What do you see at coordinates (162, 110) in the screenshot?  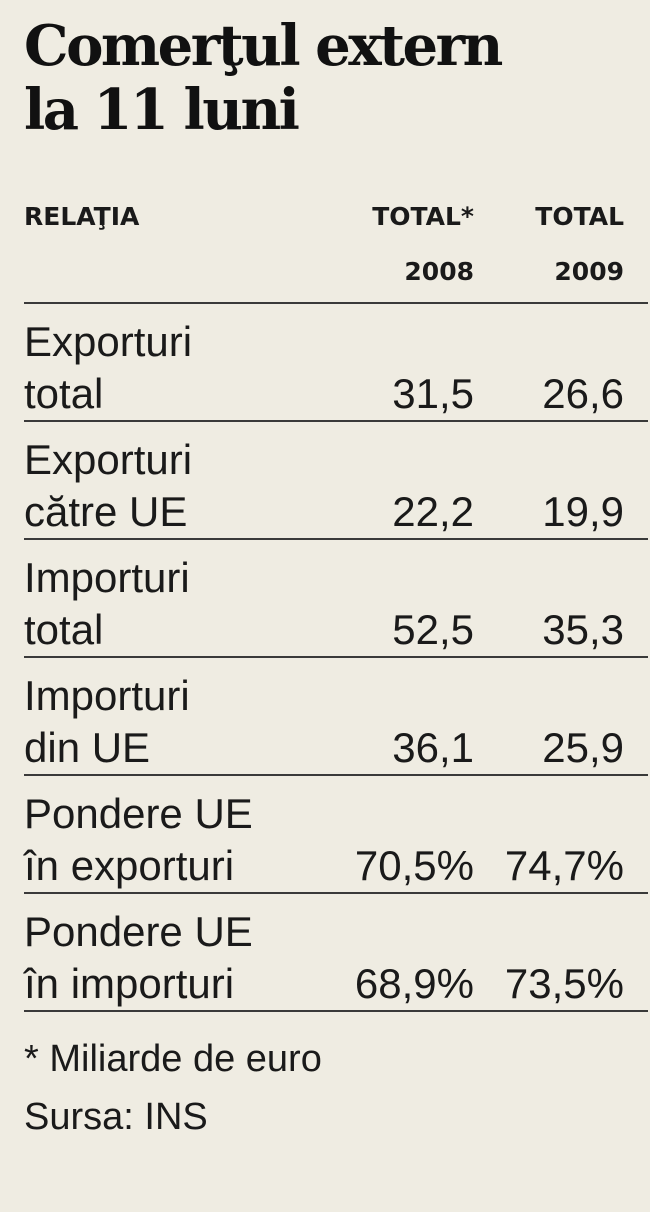 I see `title-line-2: la 11 luni` at bounding box center [162, 110].